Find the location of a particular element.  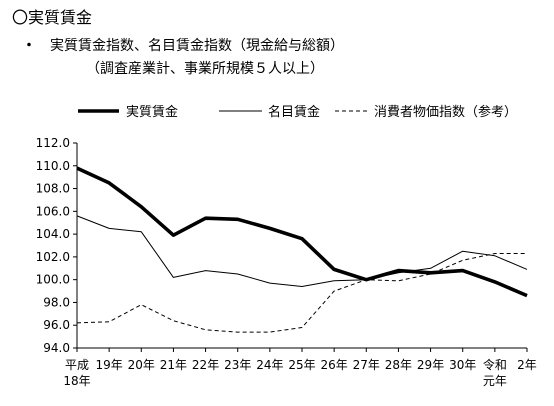

x-tick-label: 23年 is located at coordinates (237, 365).